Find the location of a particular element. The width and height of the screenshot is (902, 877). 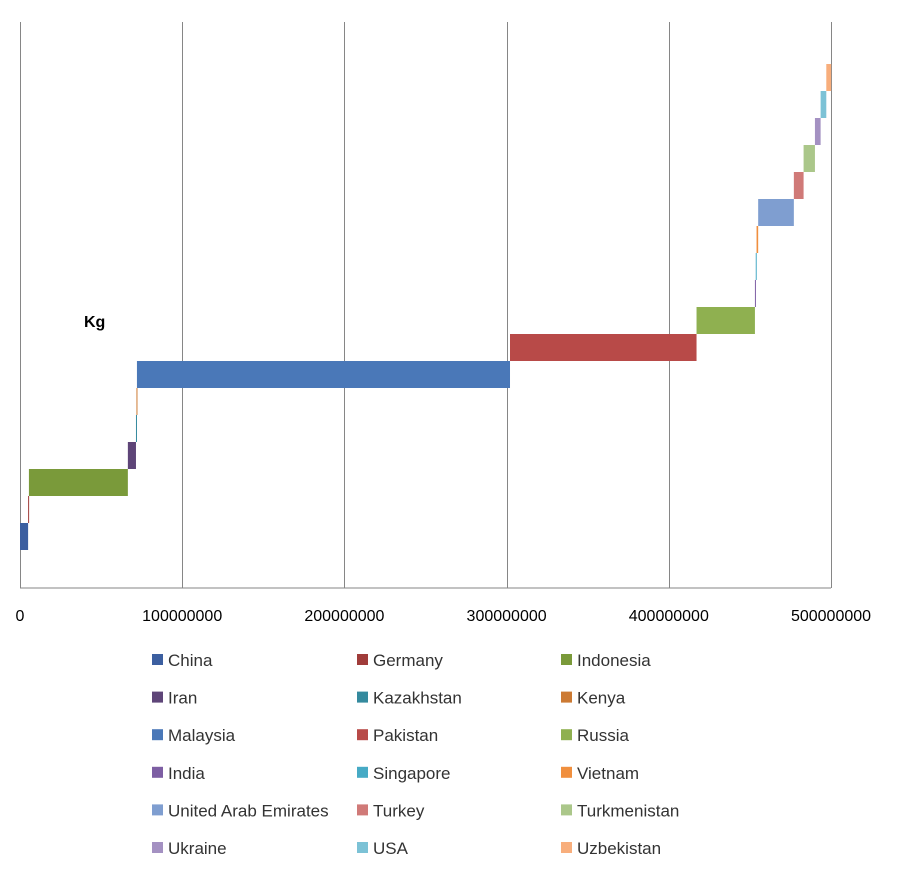

legend-label-kenya: Kenya is located at coordinates (601, 698).